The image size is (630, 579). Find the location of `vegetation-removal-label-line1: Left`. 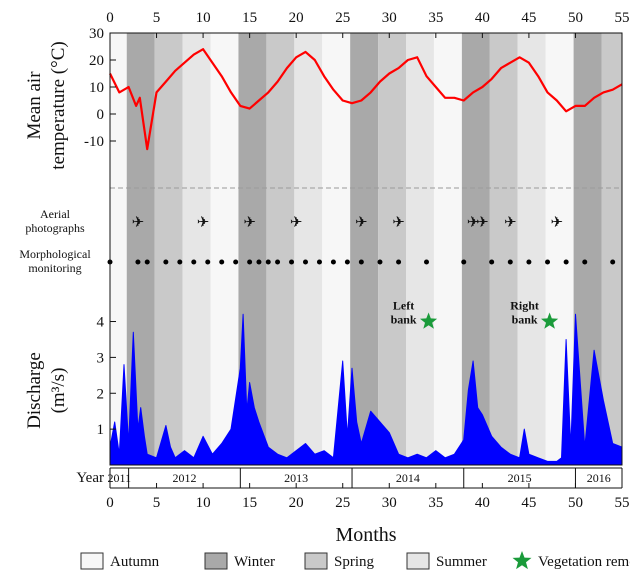

vegetation-removal-label-line1: Left is located at coordinates (403, 306).